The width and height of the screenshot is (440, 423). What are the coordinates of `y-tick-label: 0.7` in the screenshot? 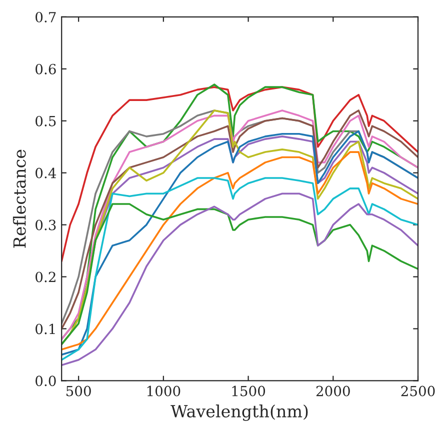 It's located at (46, 17).